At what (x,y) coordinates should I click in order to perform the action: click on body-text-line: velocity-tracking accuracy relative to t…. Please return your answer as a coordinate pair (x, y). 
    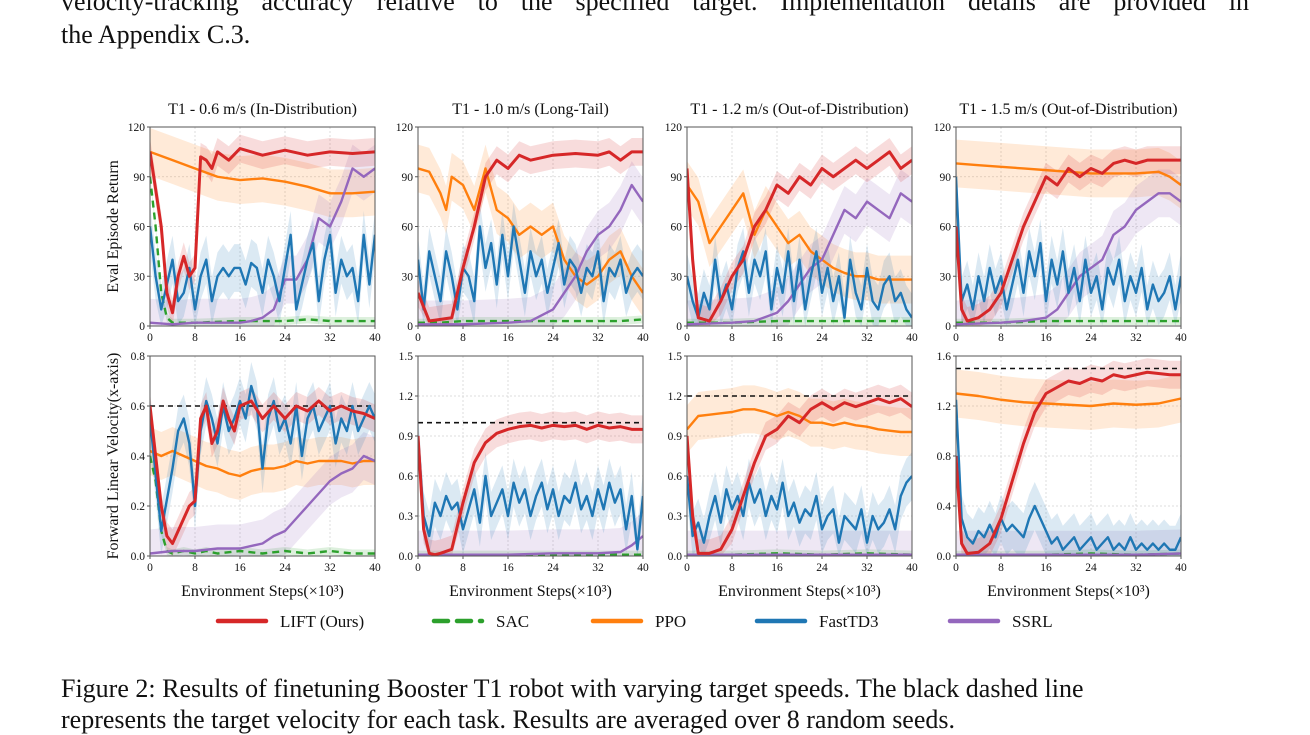
    Looking at the image, I should click on (655, 8).